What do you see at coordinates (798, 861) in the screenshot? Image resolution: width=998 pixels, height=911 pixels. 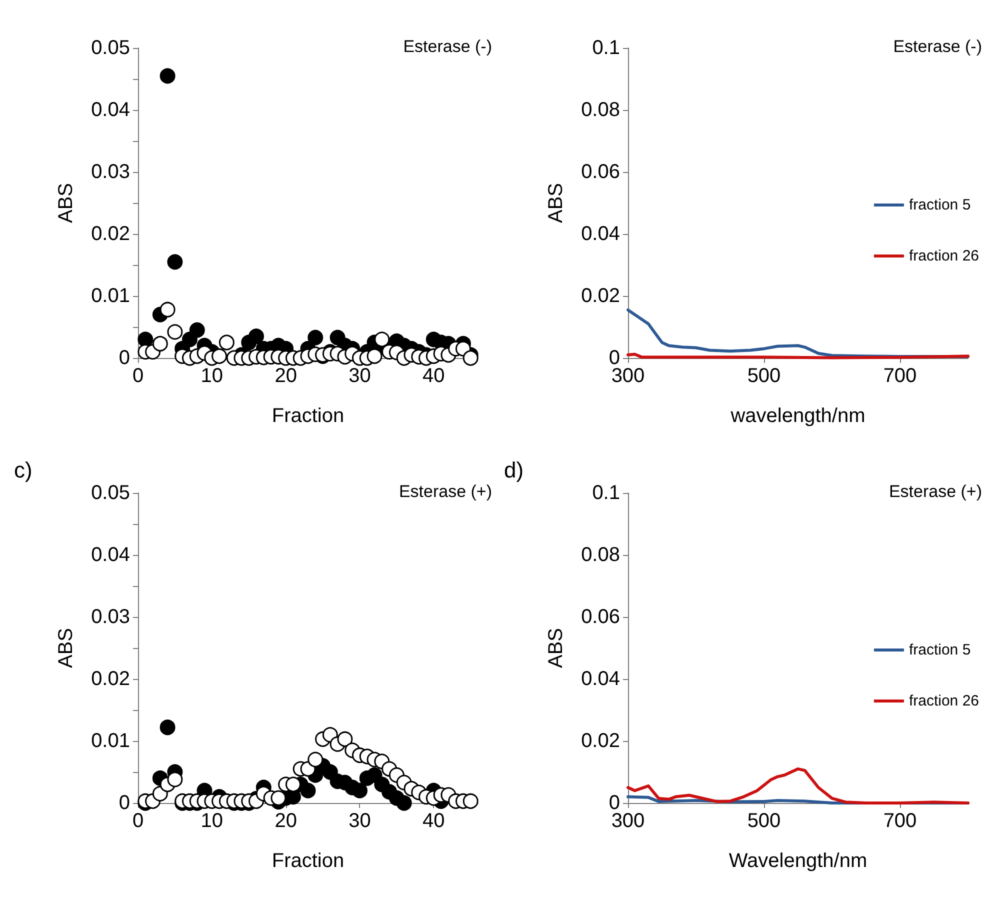 I see `x-axis-title: Wavelength/nm` at bounding box center [798, 861].